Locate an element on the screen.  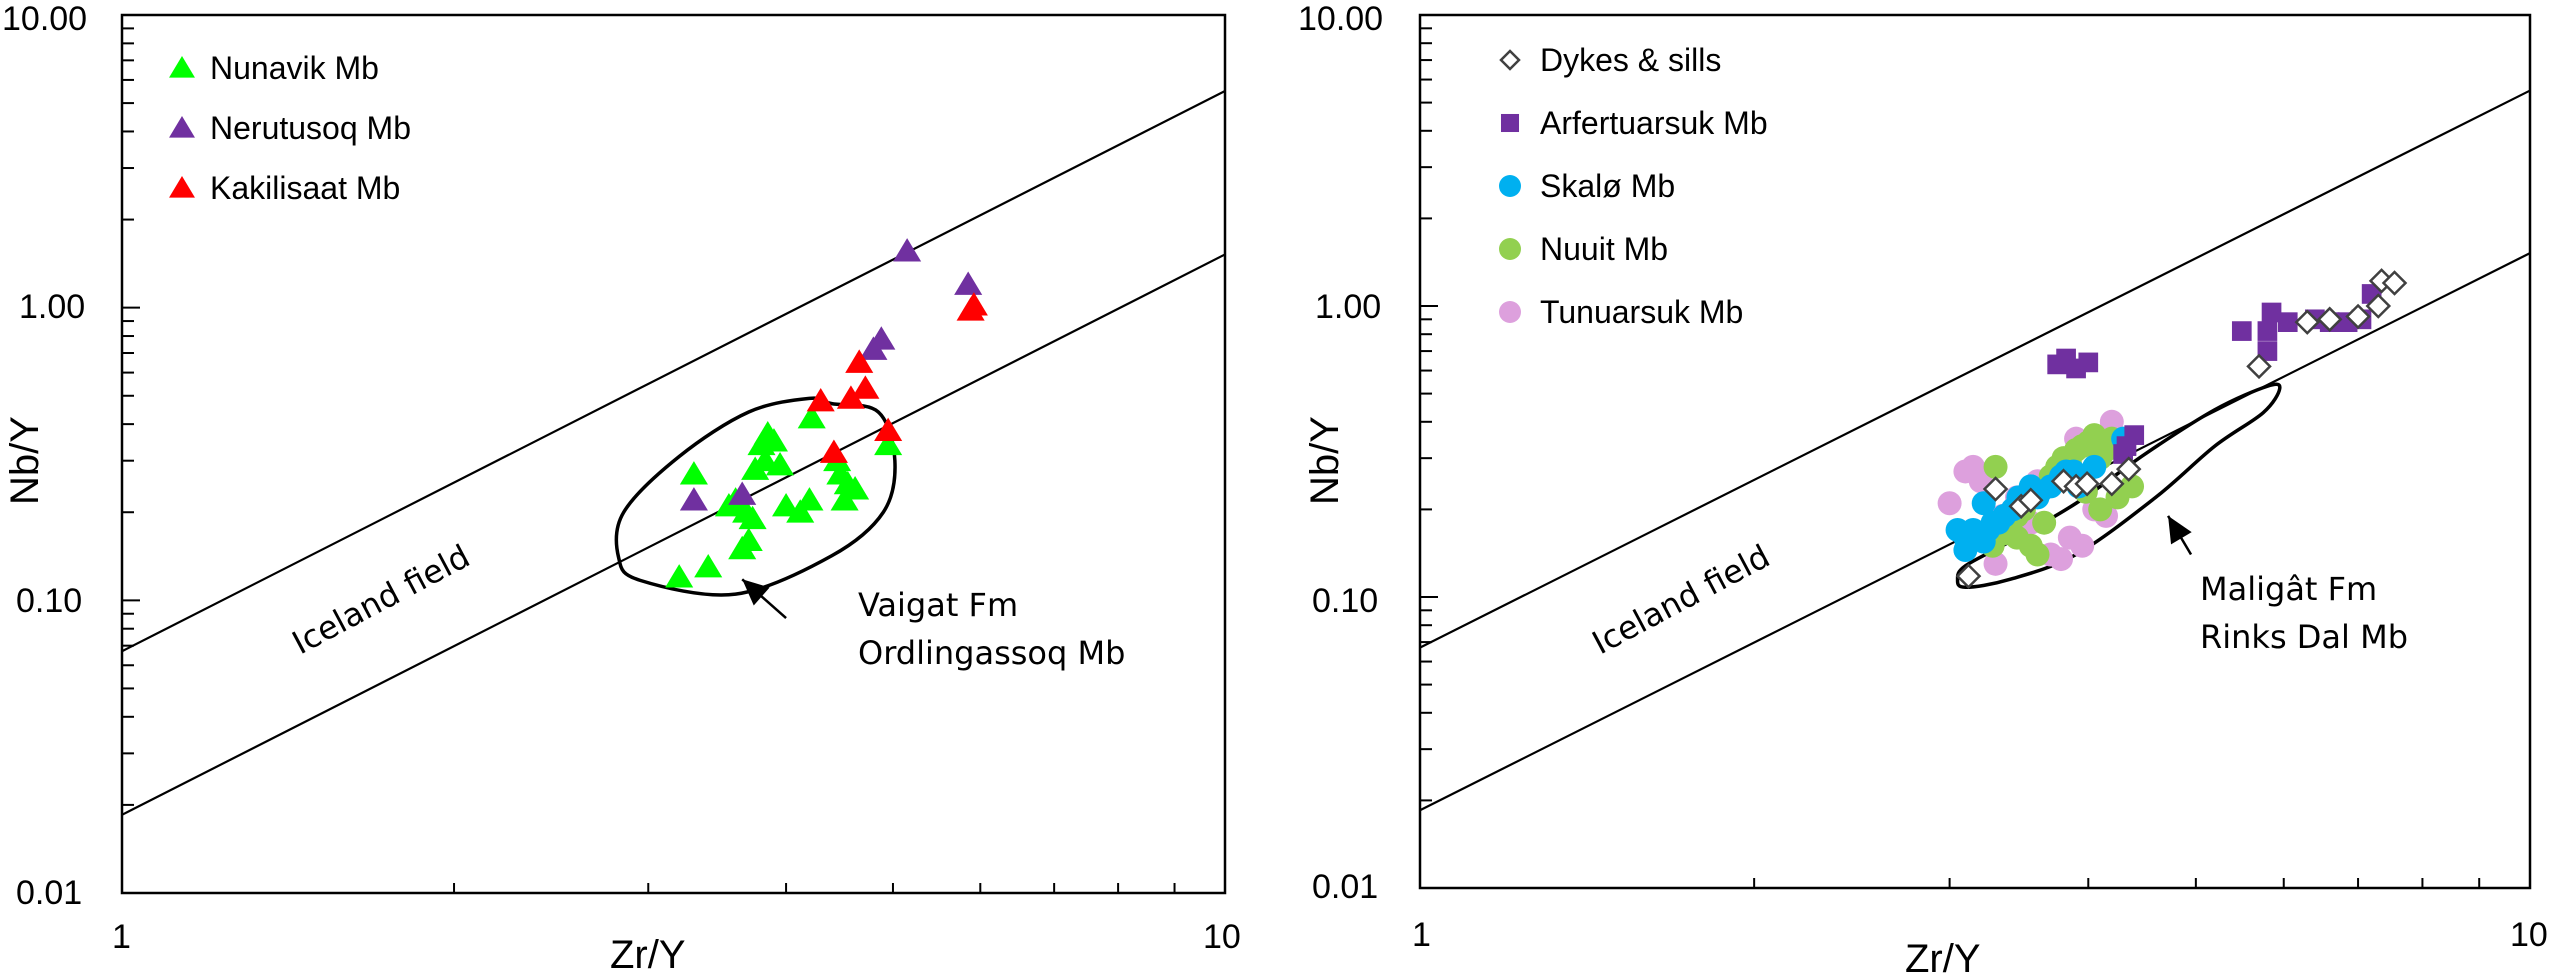
legend-item-nunavik-mb: Nunavik Mb is located at coordinates (274, 68).